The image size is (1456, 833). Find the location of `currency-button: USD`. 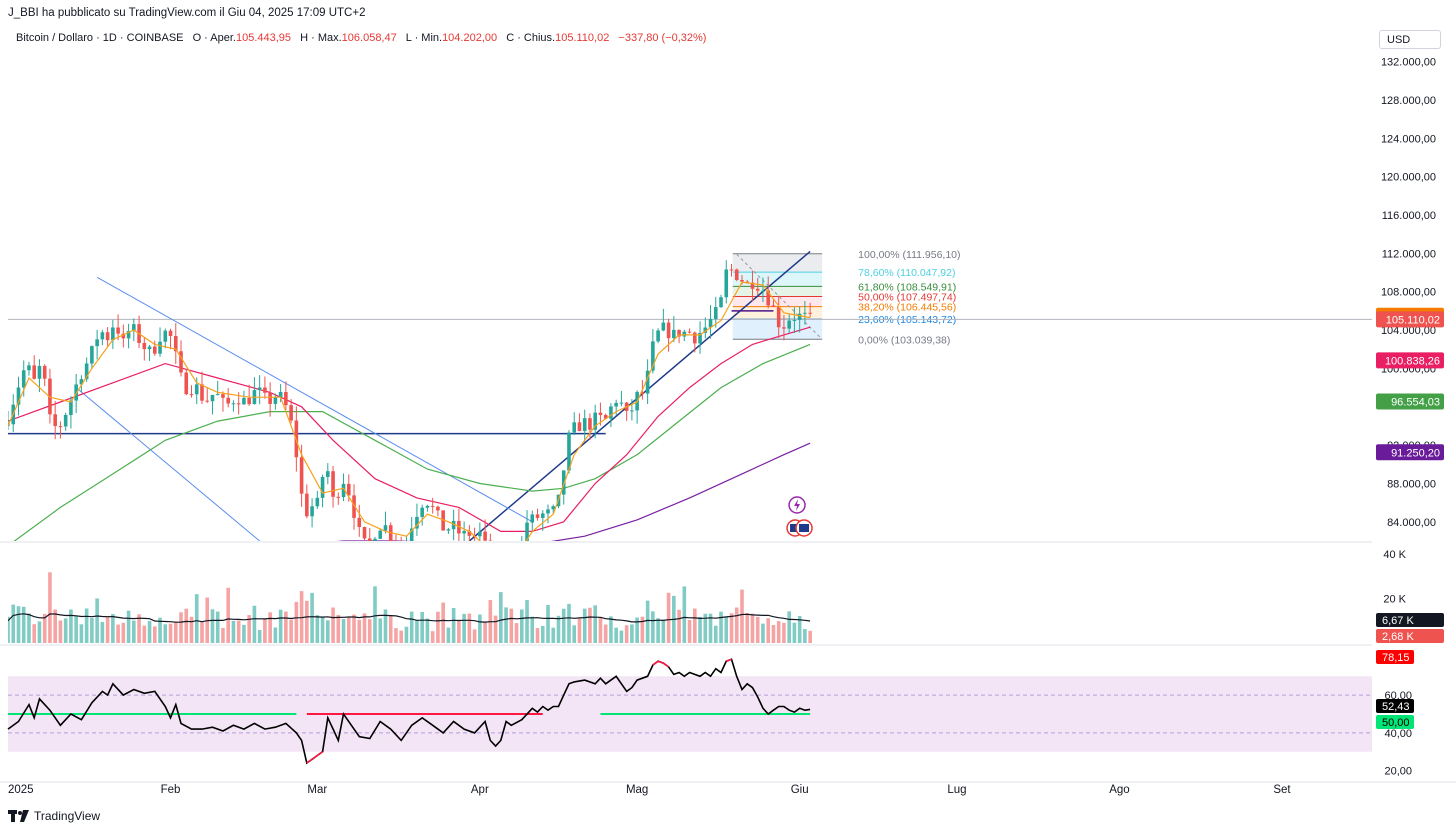

currency-button: USD is located at coordinates (1410, 39).